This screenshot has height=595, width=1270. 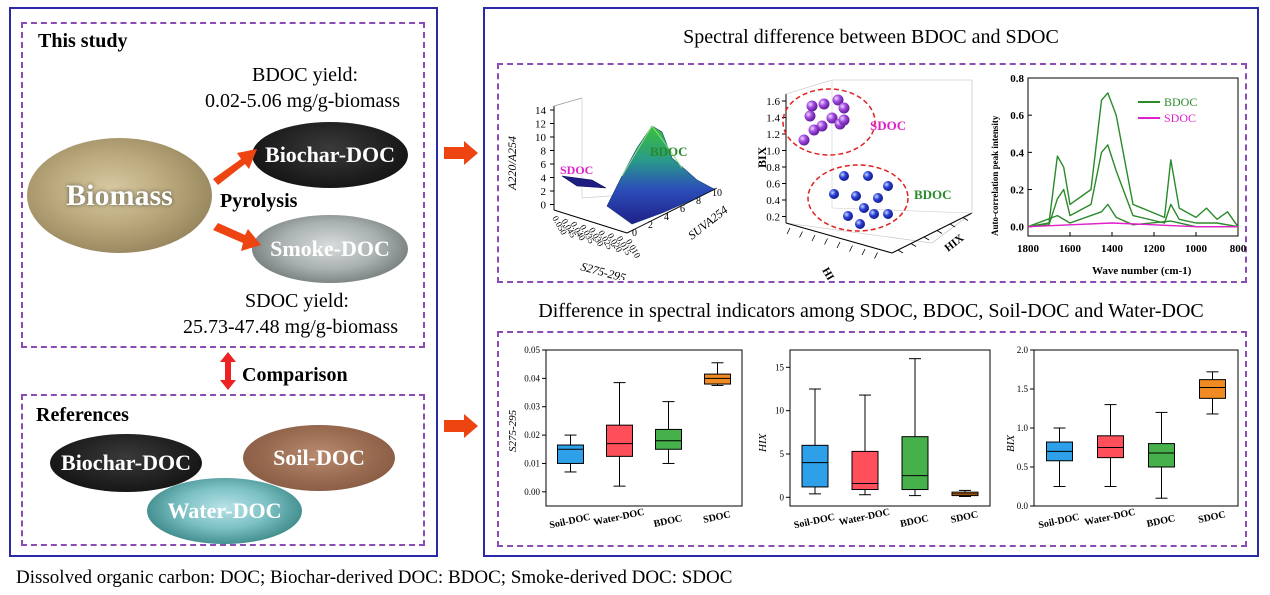 I want to click on scatter3d-z-tick-label: 0.4, so click(x=773, y=201).